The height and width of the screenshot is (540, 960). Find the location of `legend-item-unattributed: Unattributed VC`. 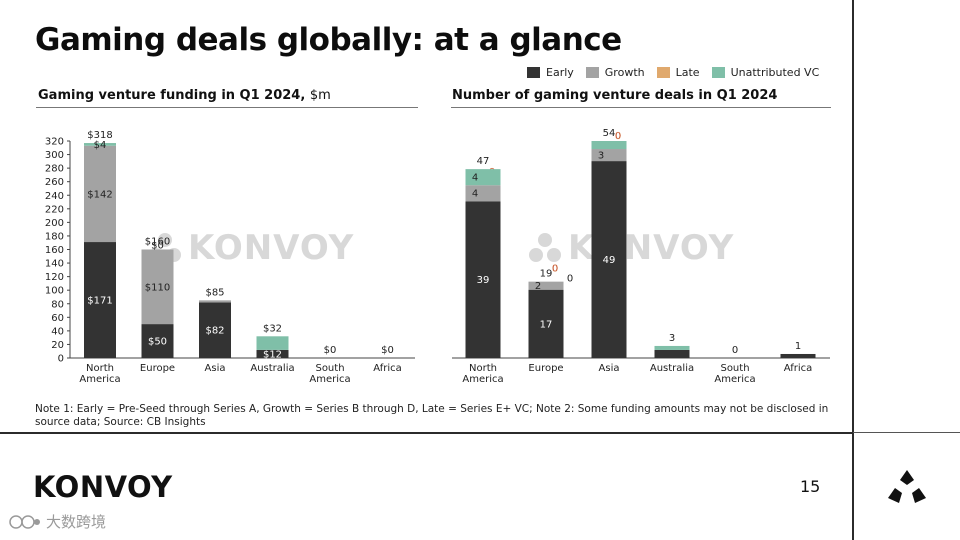

legend-item-unattributed: Unattributed VC is located at coordinates (765, 72).